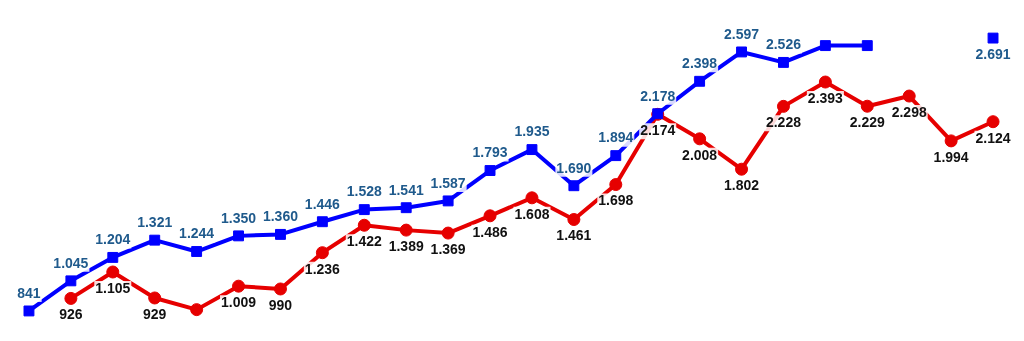  What do you see at coordinates (322, 268) in the screenshot?
I see `data-label: 1.236` at bounding box center [322, 268].